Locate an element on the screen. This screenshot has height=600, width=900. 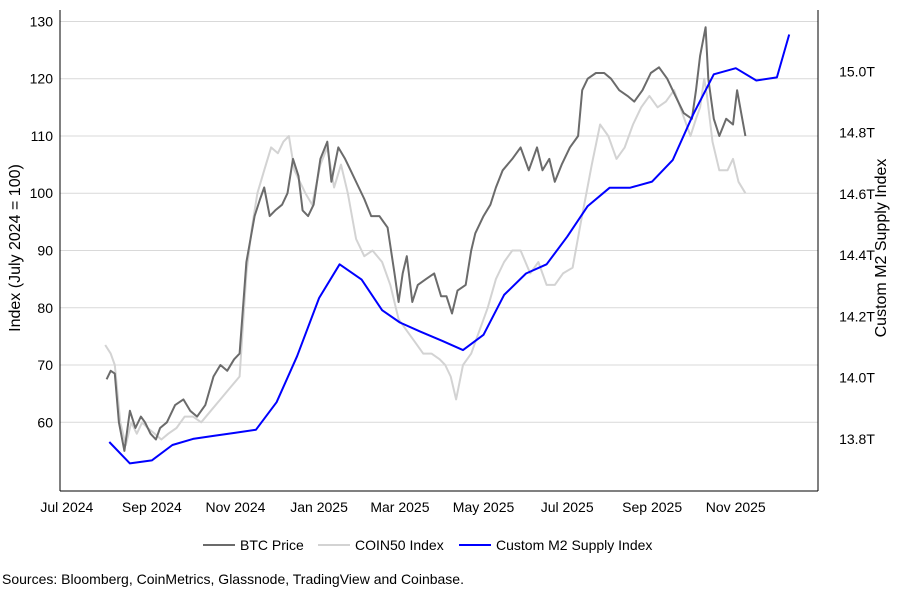
left-tick-label: 70 is located at coordinates (45, 365).